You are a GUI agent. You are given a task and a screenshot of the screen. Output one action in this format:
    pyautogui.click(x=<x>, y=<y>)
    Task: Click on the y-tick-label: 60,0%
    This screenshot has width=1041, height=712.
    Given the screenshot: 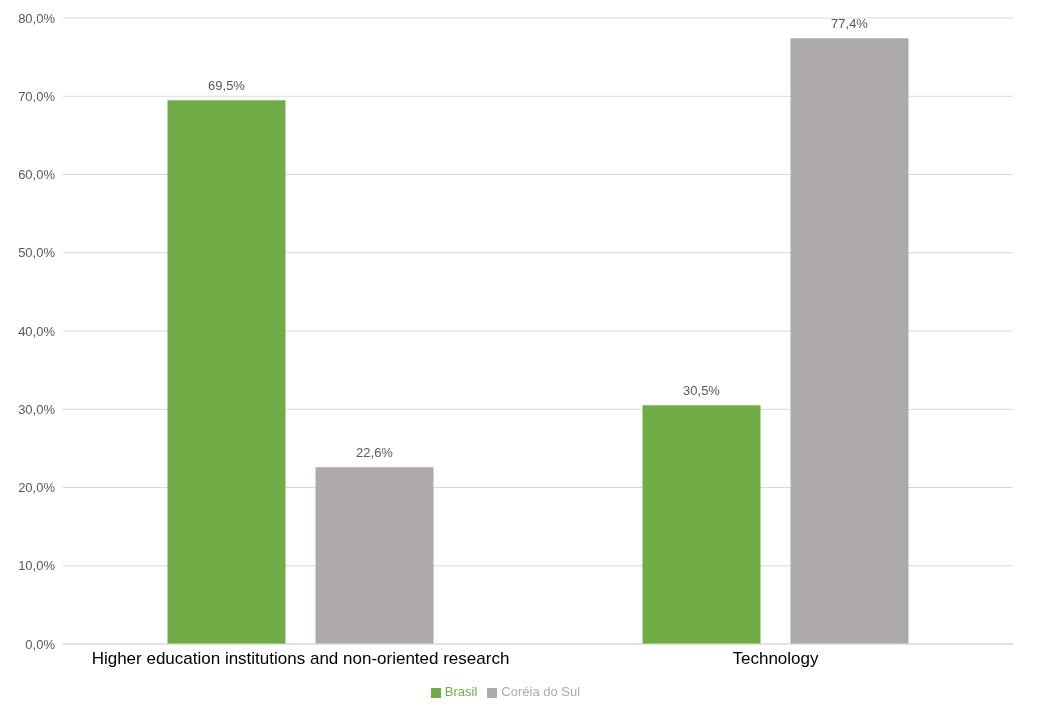 What is the action you would take?
    pyautogui.click(x=37, y=175)
    